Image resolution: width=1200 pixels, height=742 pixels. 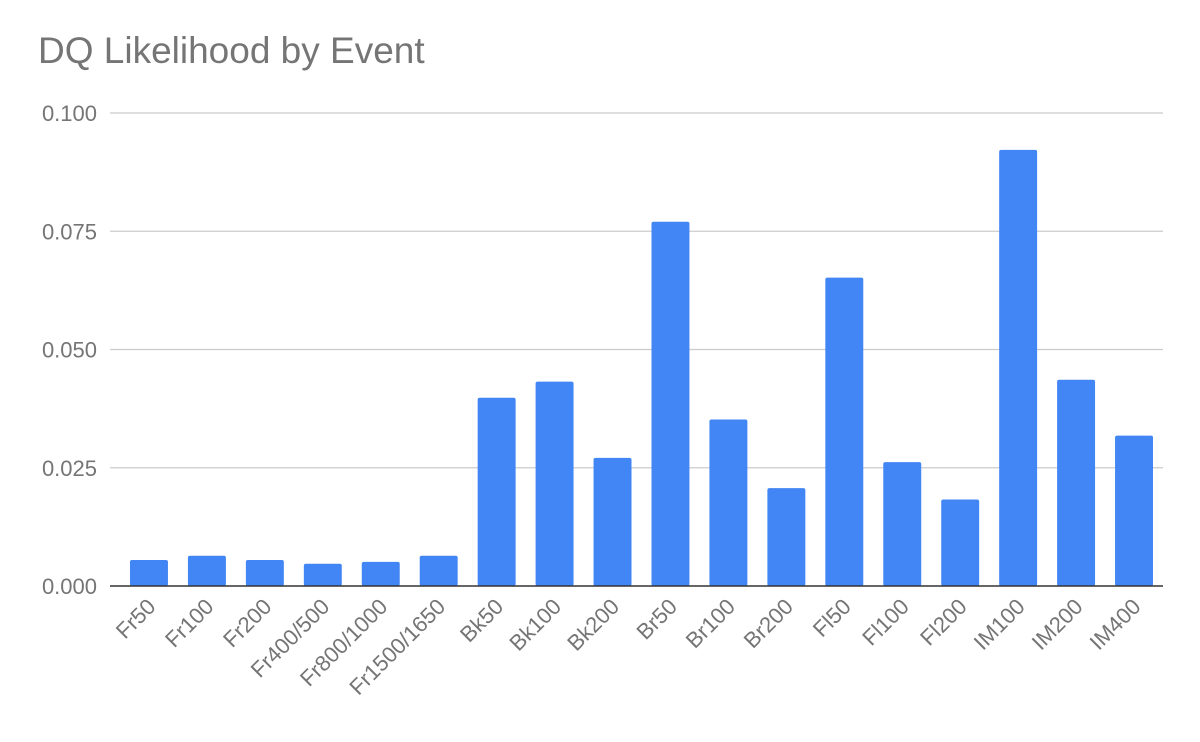 I want to click on x-tick-label: IM200, so click(x=1057, y=624).